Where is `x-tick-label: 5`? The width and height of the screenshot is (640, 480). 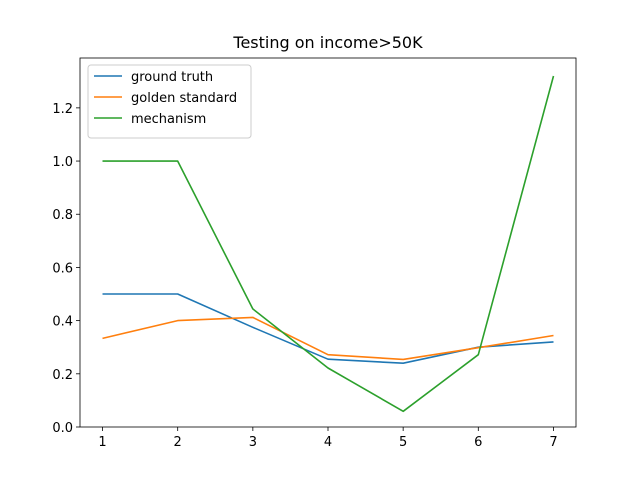
x-tick-label: 5 is located at coordinates (403, 442).